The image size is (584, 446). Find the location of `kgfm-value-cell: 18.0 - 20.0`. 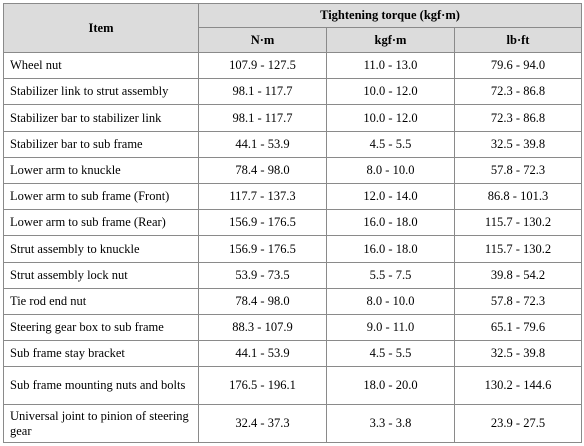

kgfm-value-cell: 18.0 - 20.0 is located at coordinates (390, 386).